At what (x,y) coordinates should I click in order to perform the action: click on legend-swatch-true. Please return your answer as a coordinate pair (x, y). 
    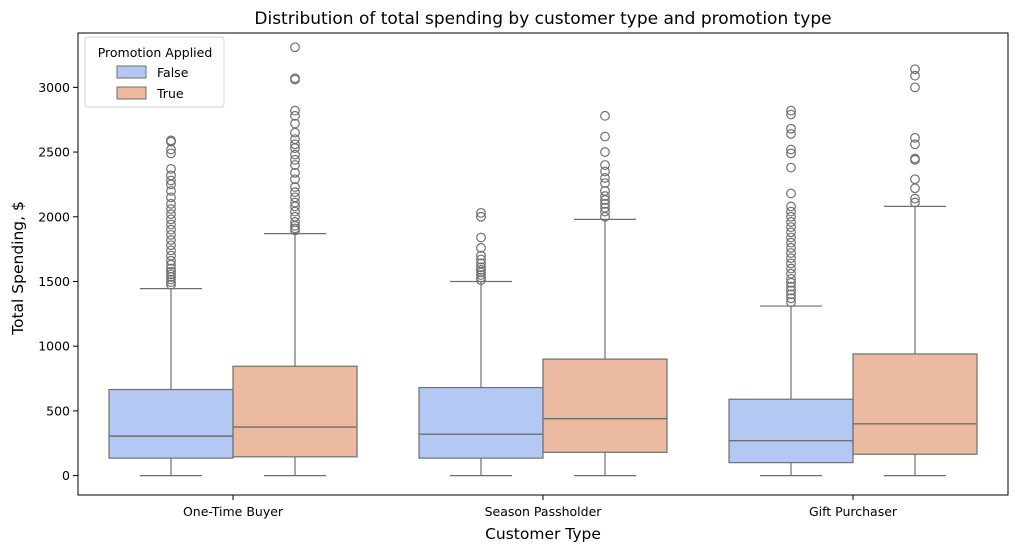
    Looking at the image, I should click on (131, 93).